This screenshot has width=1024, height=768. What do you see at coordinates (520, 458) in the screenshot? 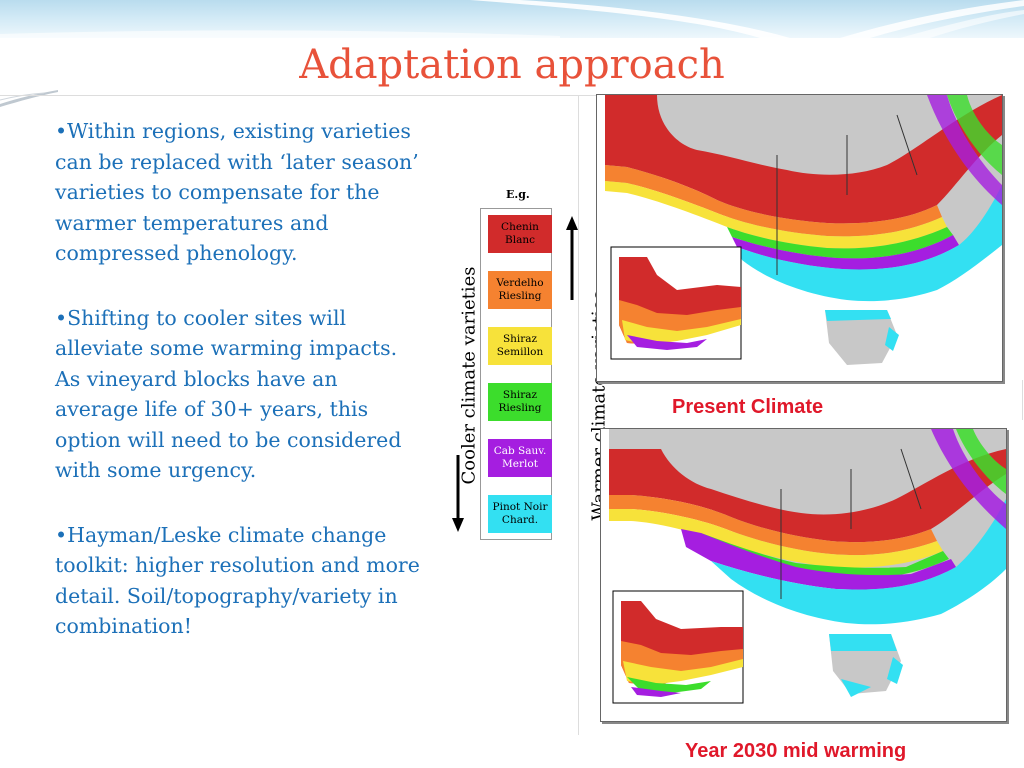
I see `legend-item-cab-sauv-merlot: Cab Sauv. Merlot` at bounding box center [520, 458].